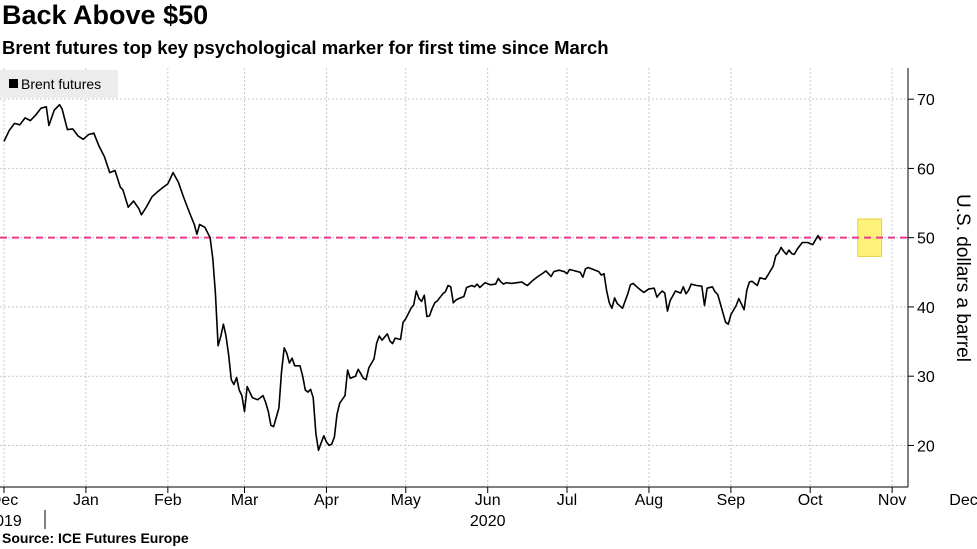 Image resolution: width=977 pixels, height=549 pixels. What do you see at coordinates (926, 308) in the screenshot?
I see `y-tick-label-40: 40` at bounding box center [926, 308].